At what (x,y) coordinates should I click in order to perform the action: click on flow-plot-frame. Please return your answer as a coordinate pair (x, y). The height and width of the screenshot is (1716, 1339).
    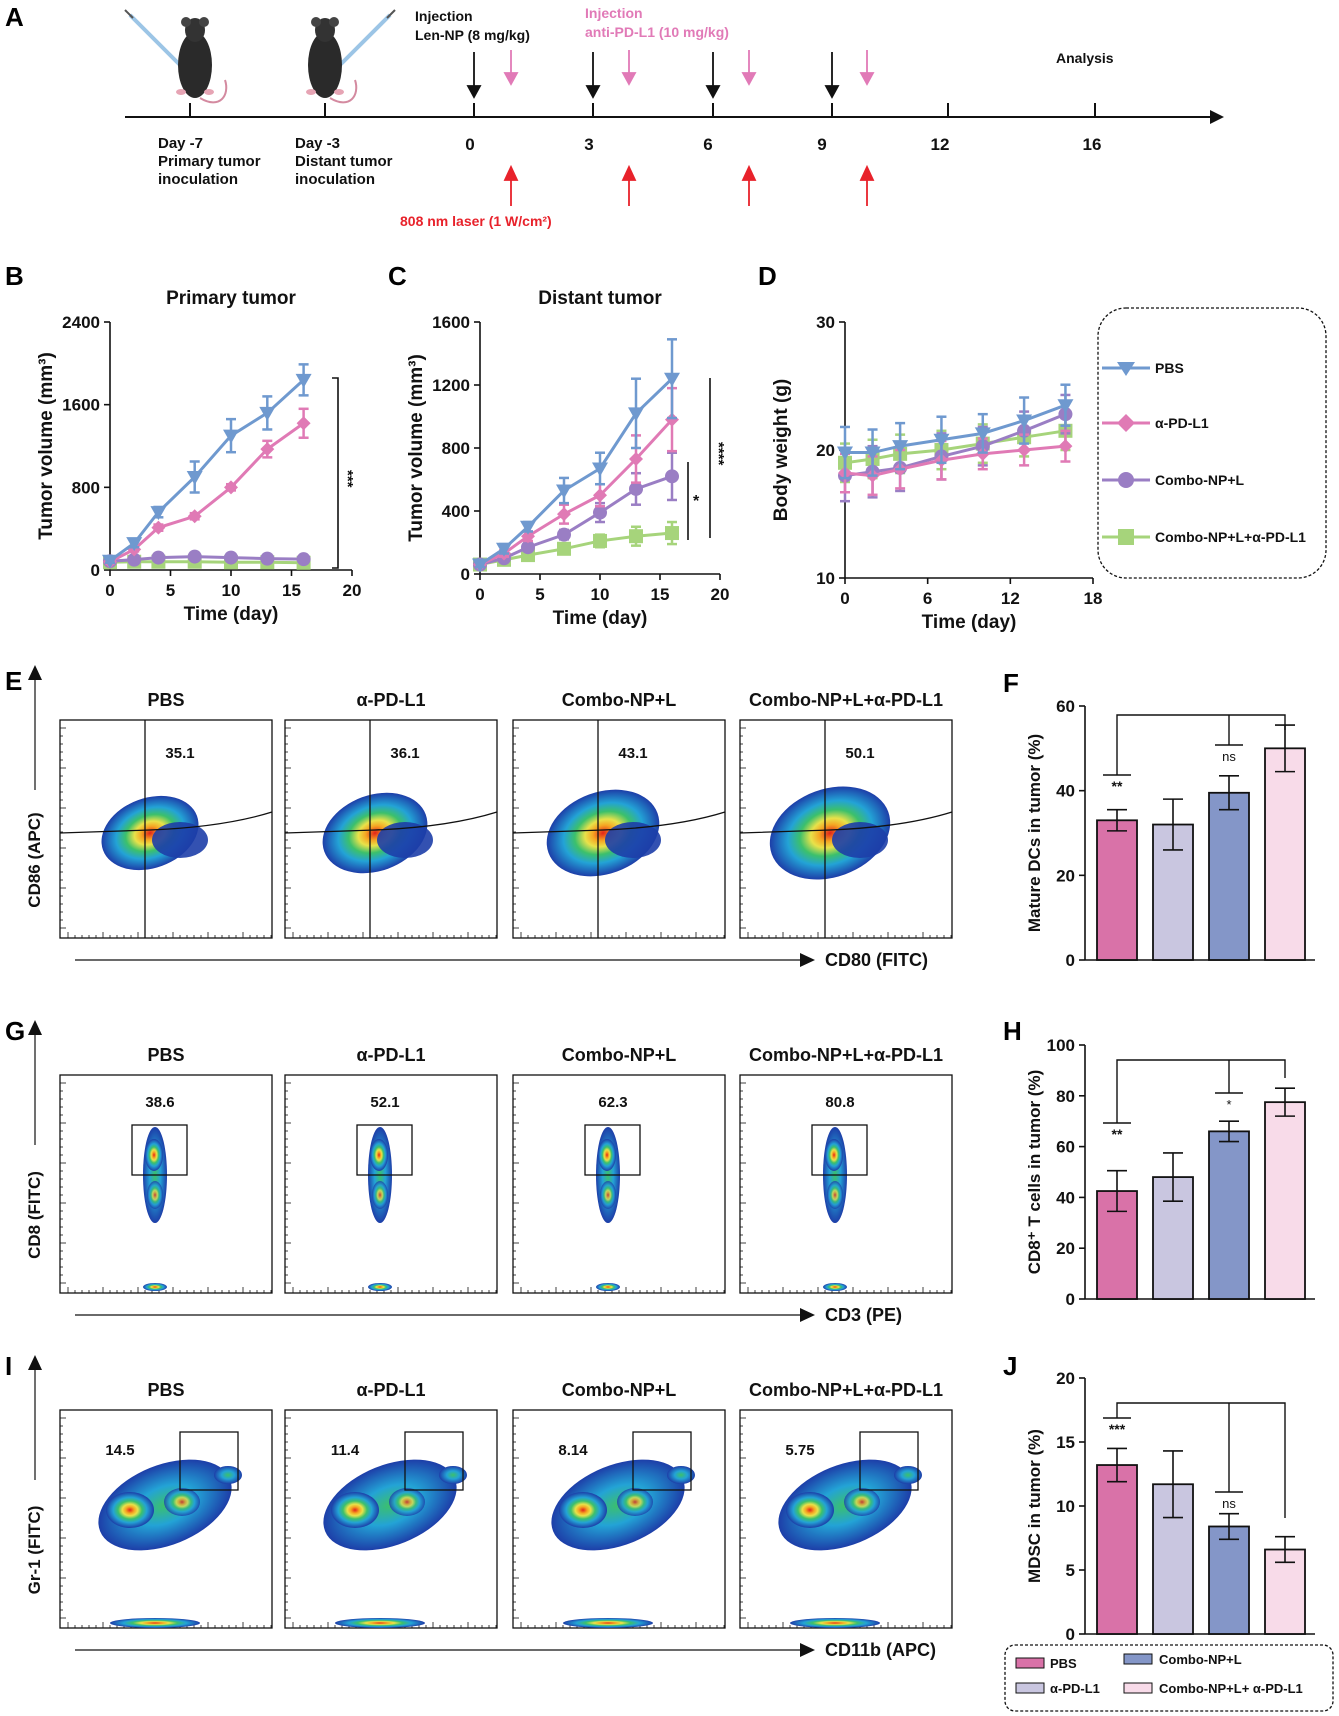
    Looking at the image, I should click on (166, 1184).